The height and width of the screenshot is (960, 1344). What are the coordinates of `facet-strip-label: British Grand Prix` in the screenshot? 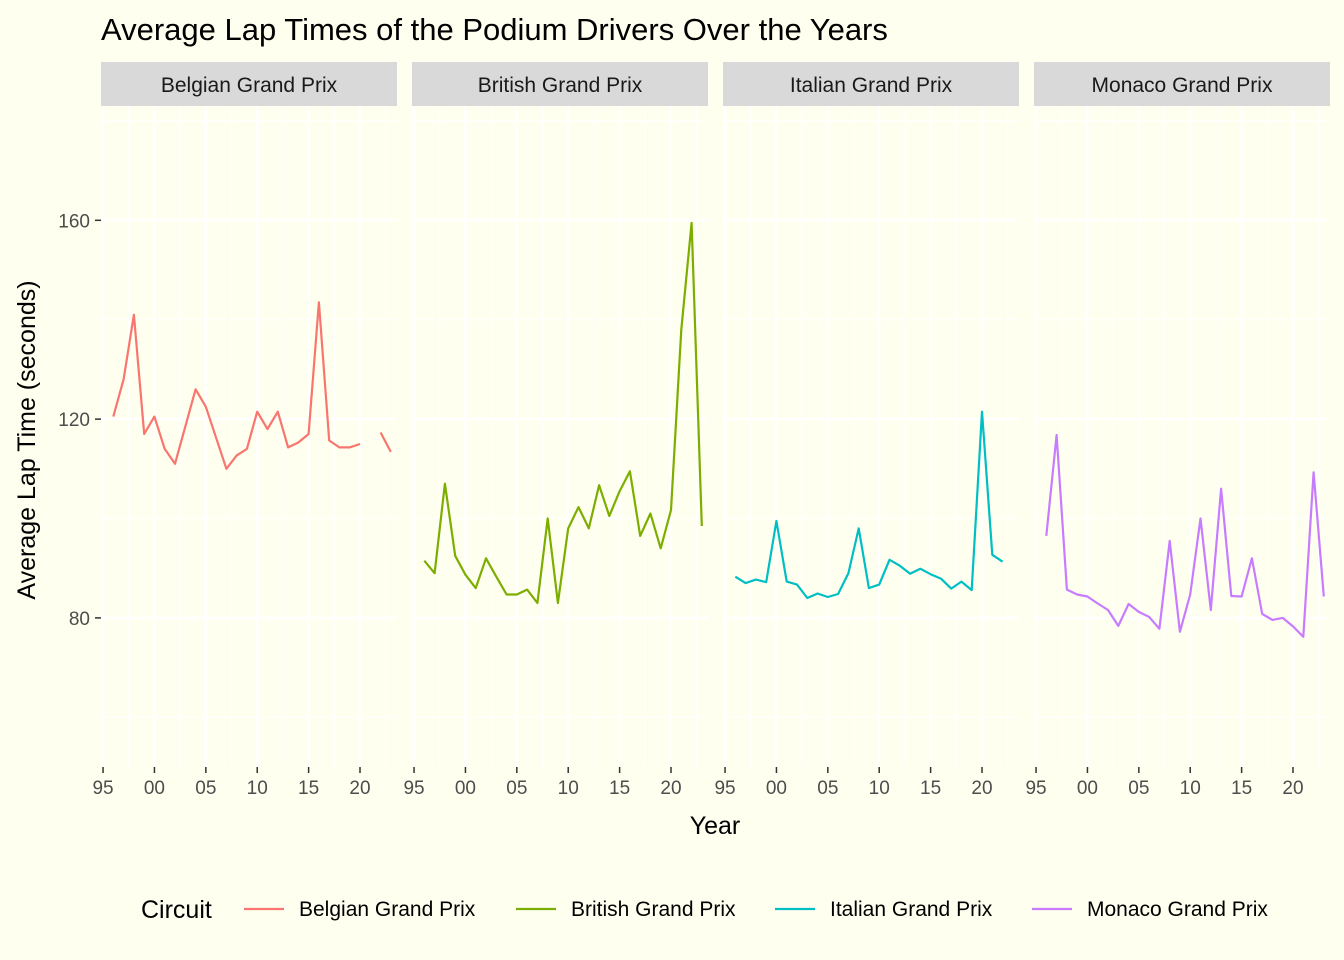 It's located at (560, 85).